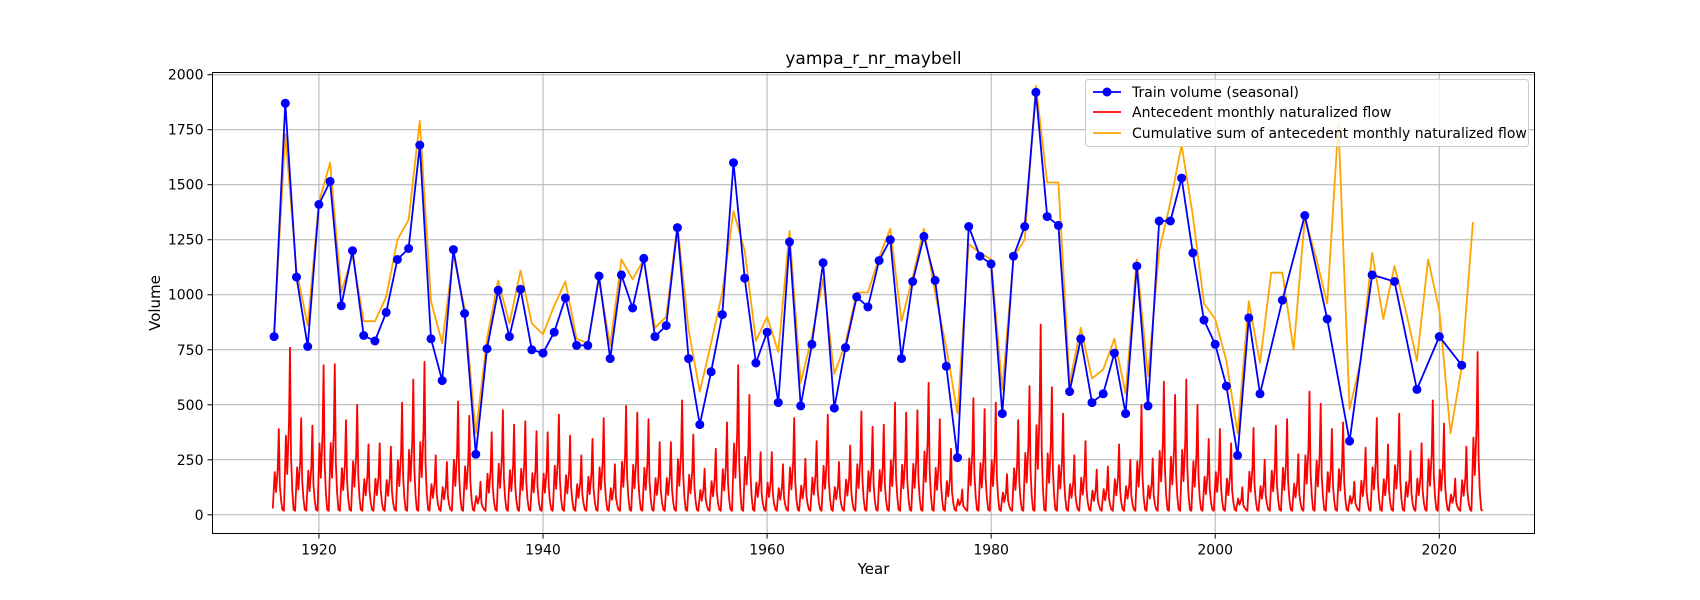 The height and width of the screenshot is (600, 1700). Describe the element at coordinates (874, 569) in the screenshot. I see `x-axis-label: Year` at that location.